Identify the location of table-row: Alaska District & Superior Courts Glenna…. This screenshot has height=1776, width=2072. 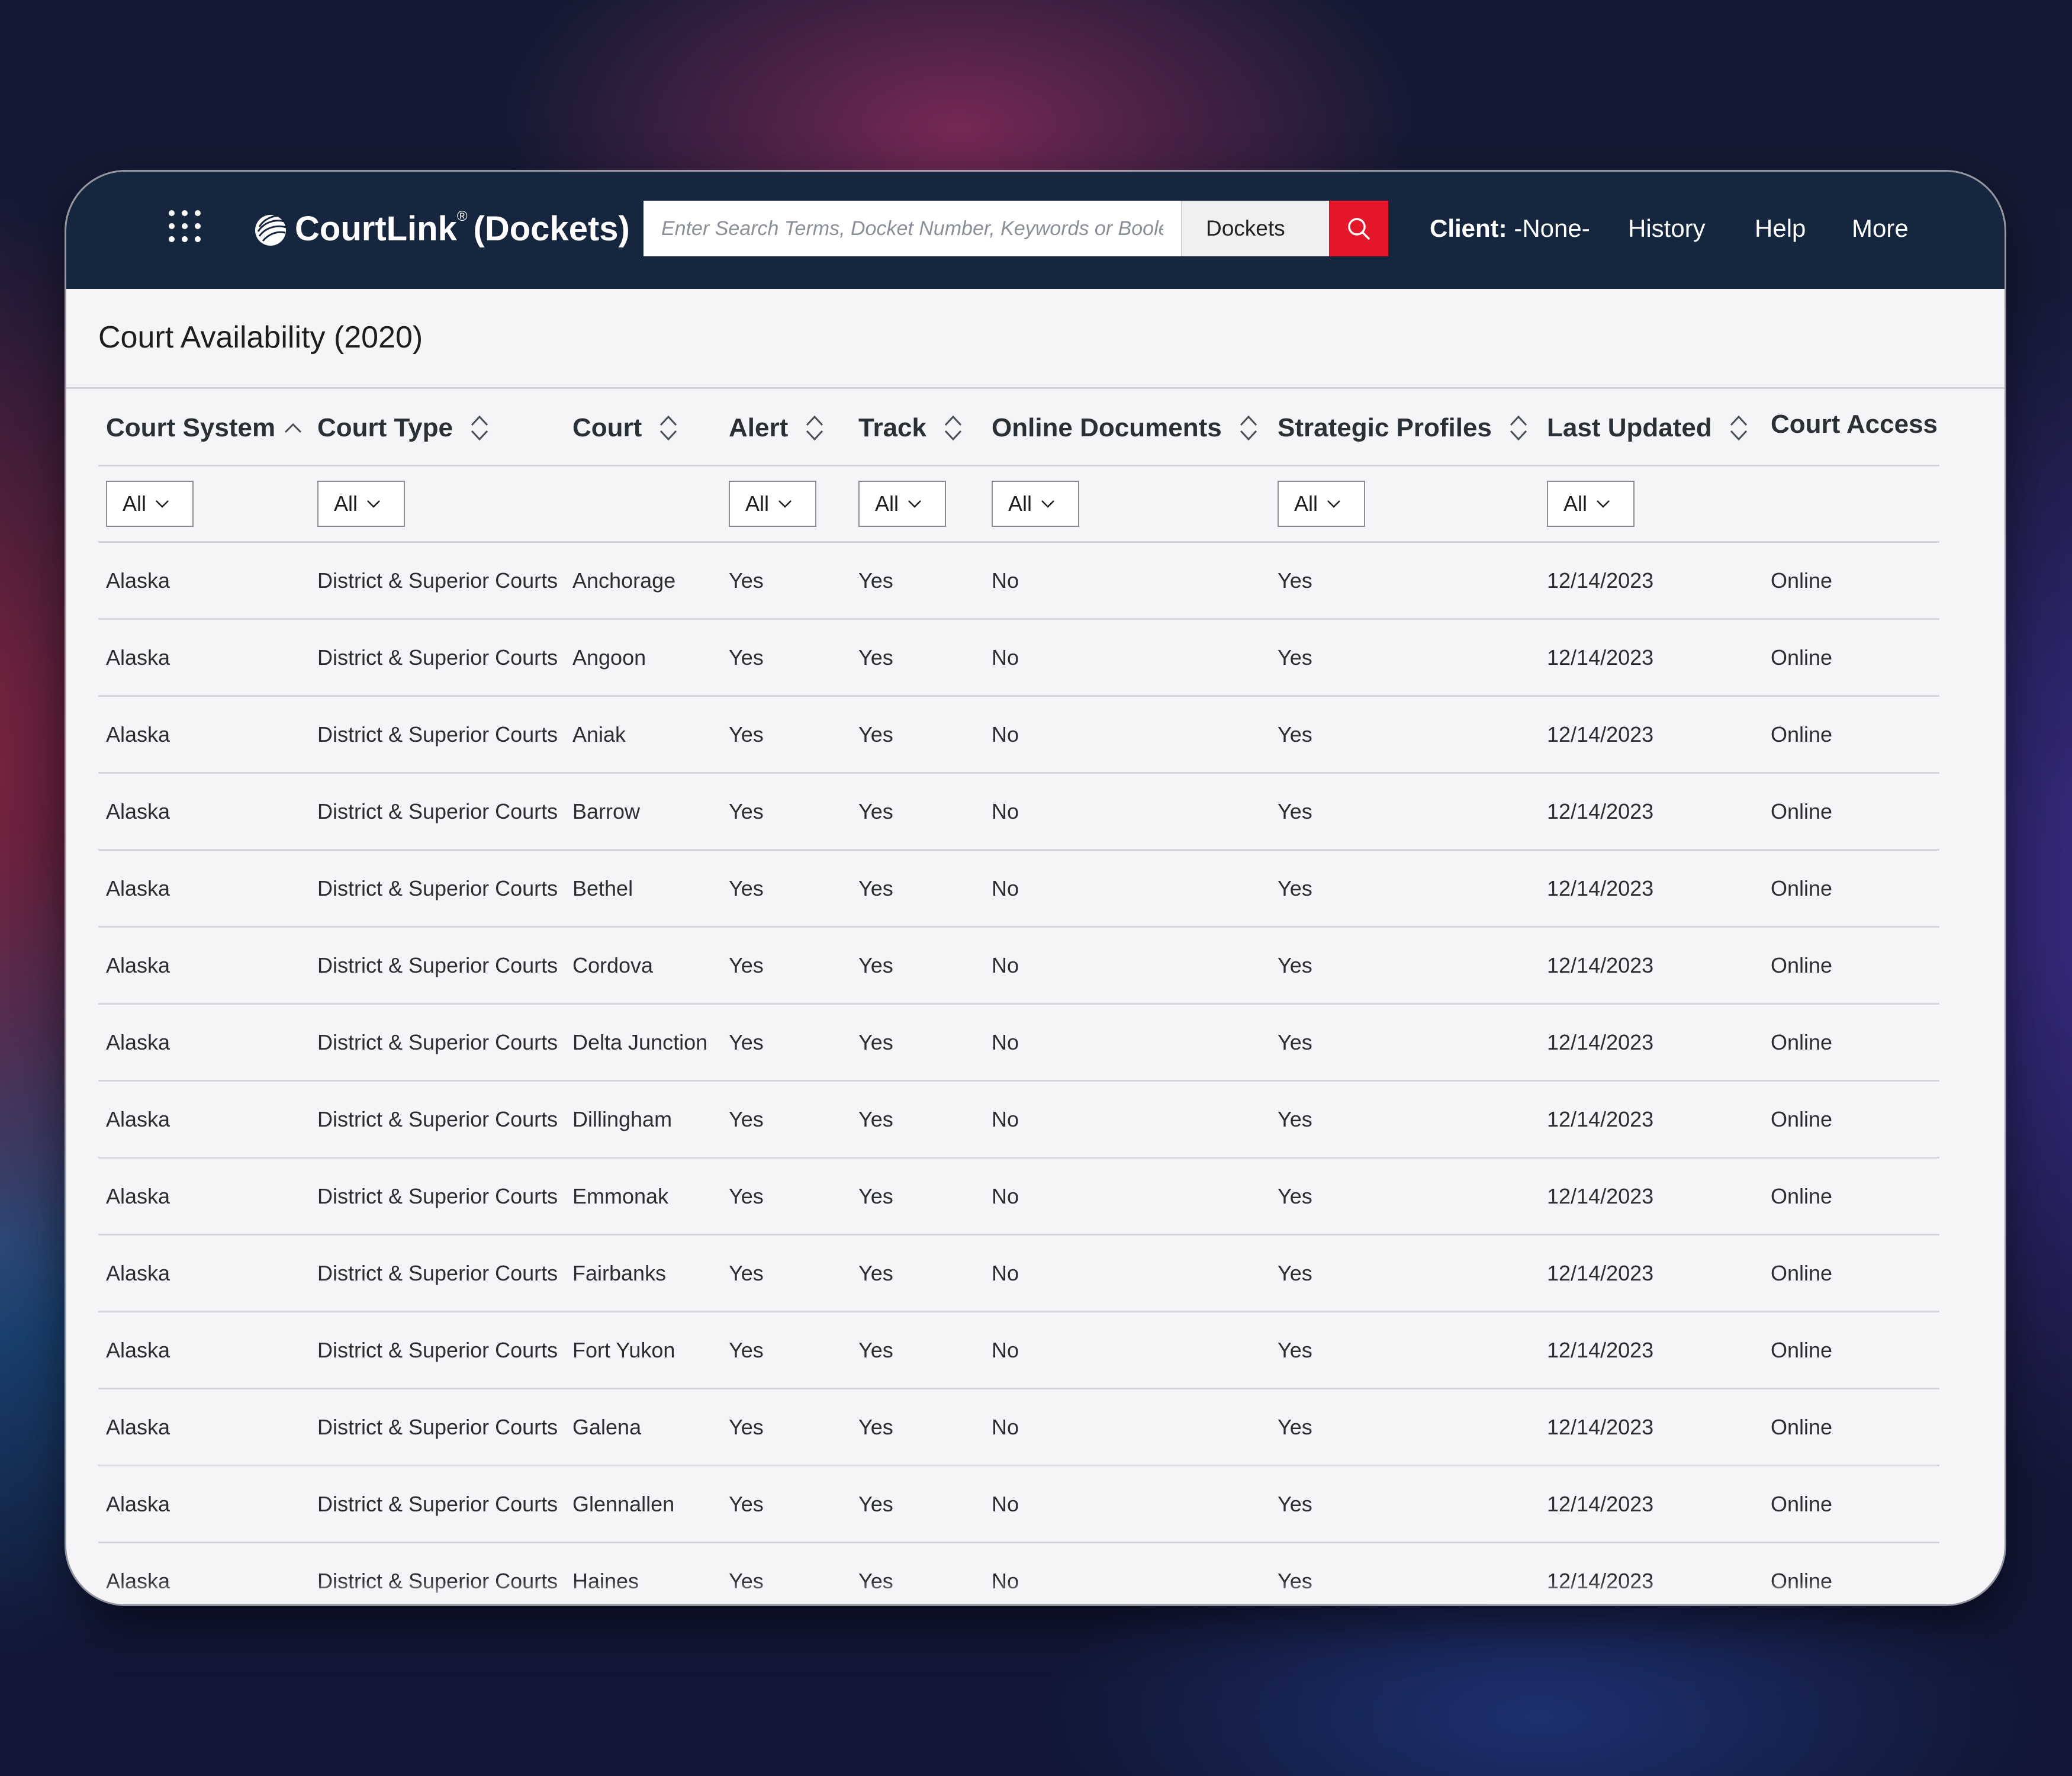
(1035, 1504).